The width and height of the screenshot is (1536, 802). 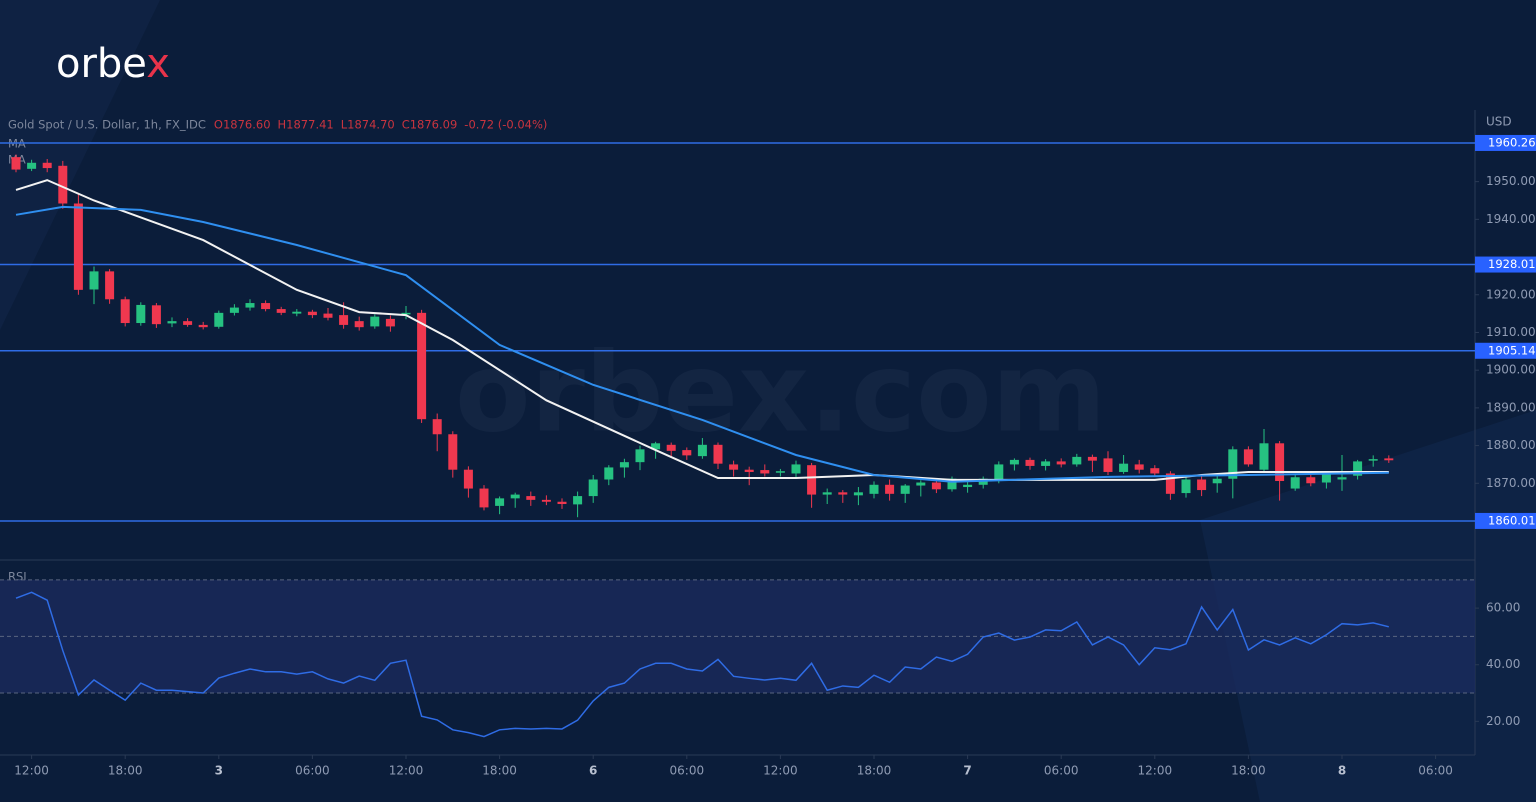 I want to click on rsi-tick-label: 40.00, so click(x=1503, y=664).